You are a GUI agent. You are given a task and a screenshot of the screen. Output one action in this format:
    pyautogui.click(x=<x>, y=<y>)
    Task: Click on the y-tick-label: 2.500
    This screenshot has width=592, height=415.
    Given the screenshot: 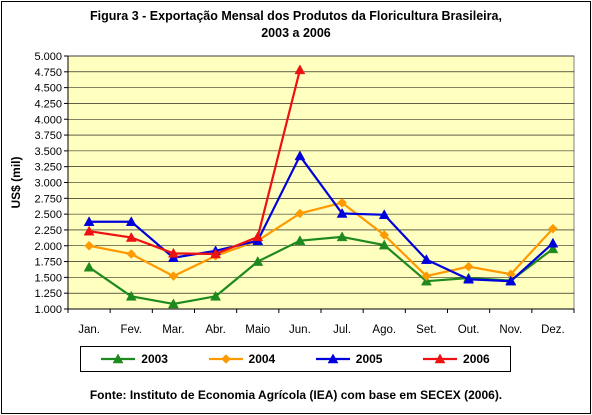 What is the action you would take?
    pyautogui.click(x=48, y=215)
    